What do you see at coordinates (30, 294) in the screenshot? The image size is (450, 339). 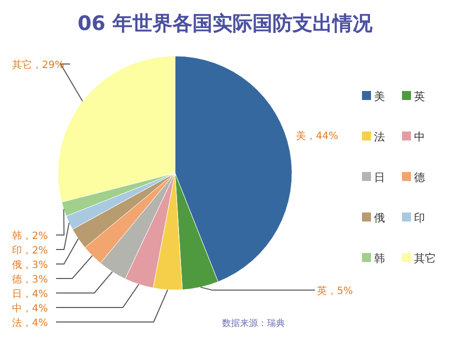 I see `data-label: 日，4%` at bounding box center [30, 294].